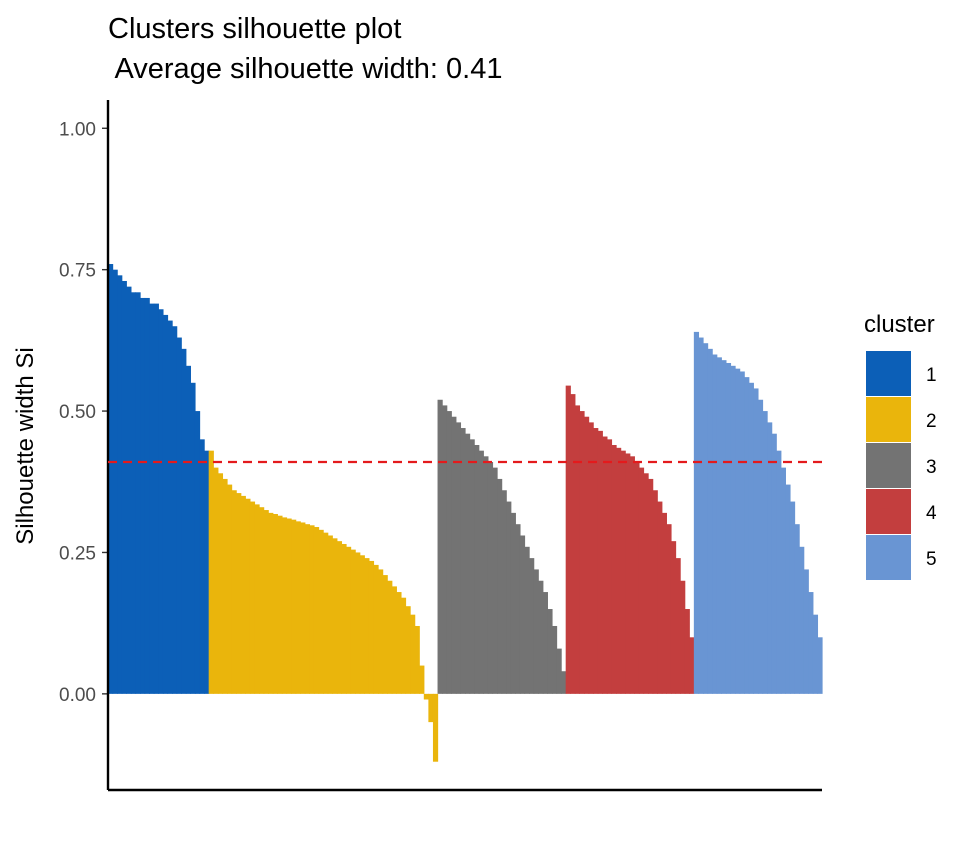  What do you see at coordinates (77, 412) in the screenshot?
I see `y-tick-label: 0.50` at bounding box center [77, 412].